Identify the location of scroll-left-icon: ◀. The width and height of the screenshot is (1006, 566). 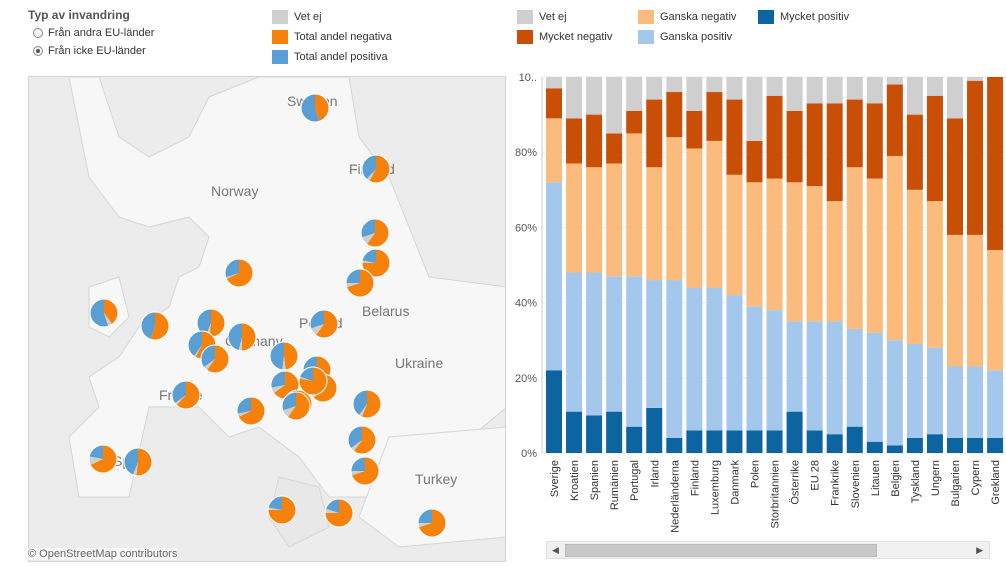
(555, 550).